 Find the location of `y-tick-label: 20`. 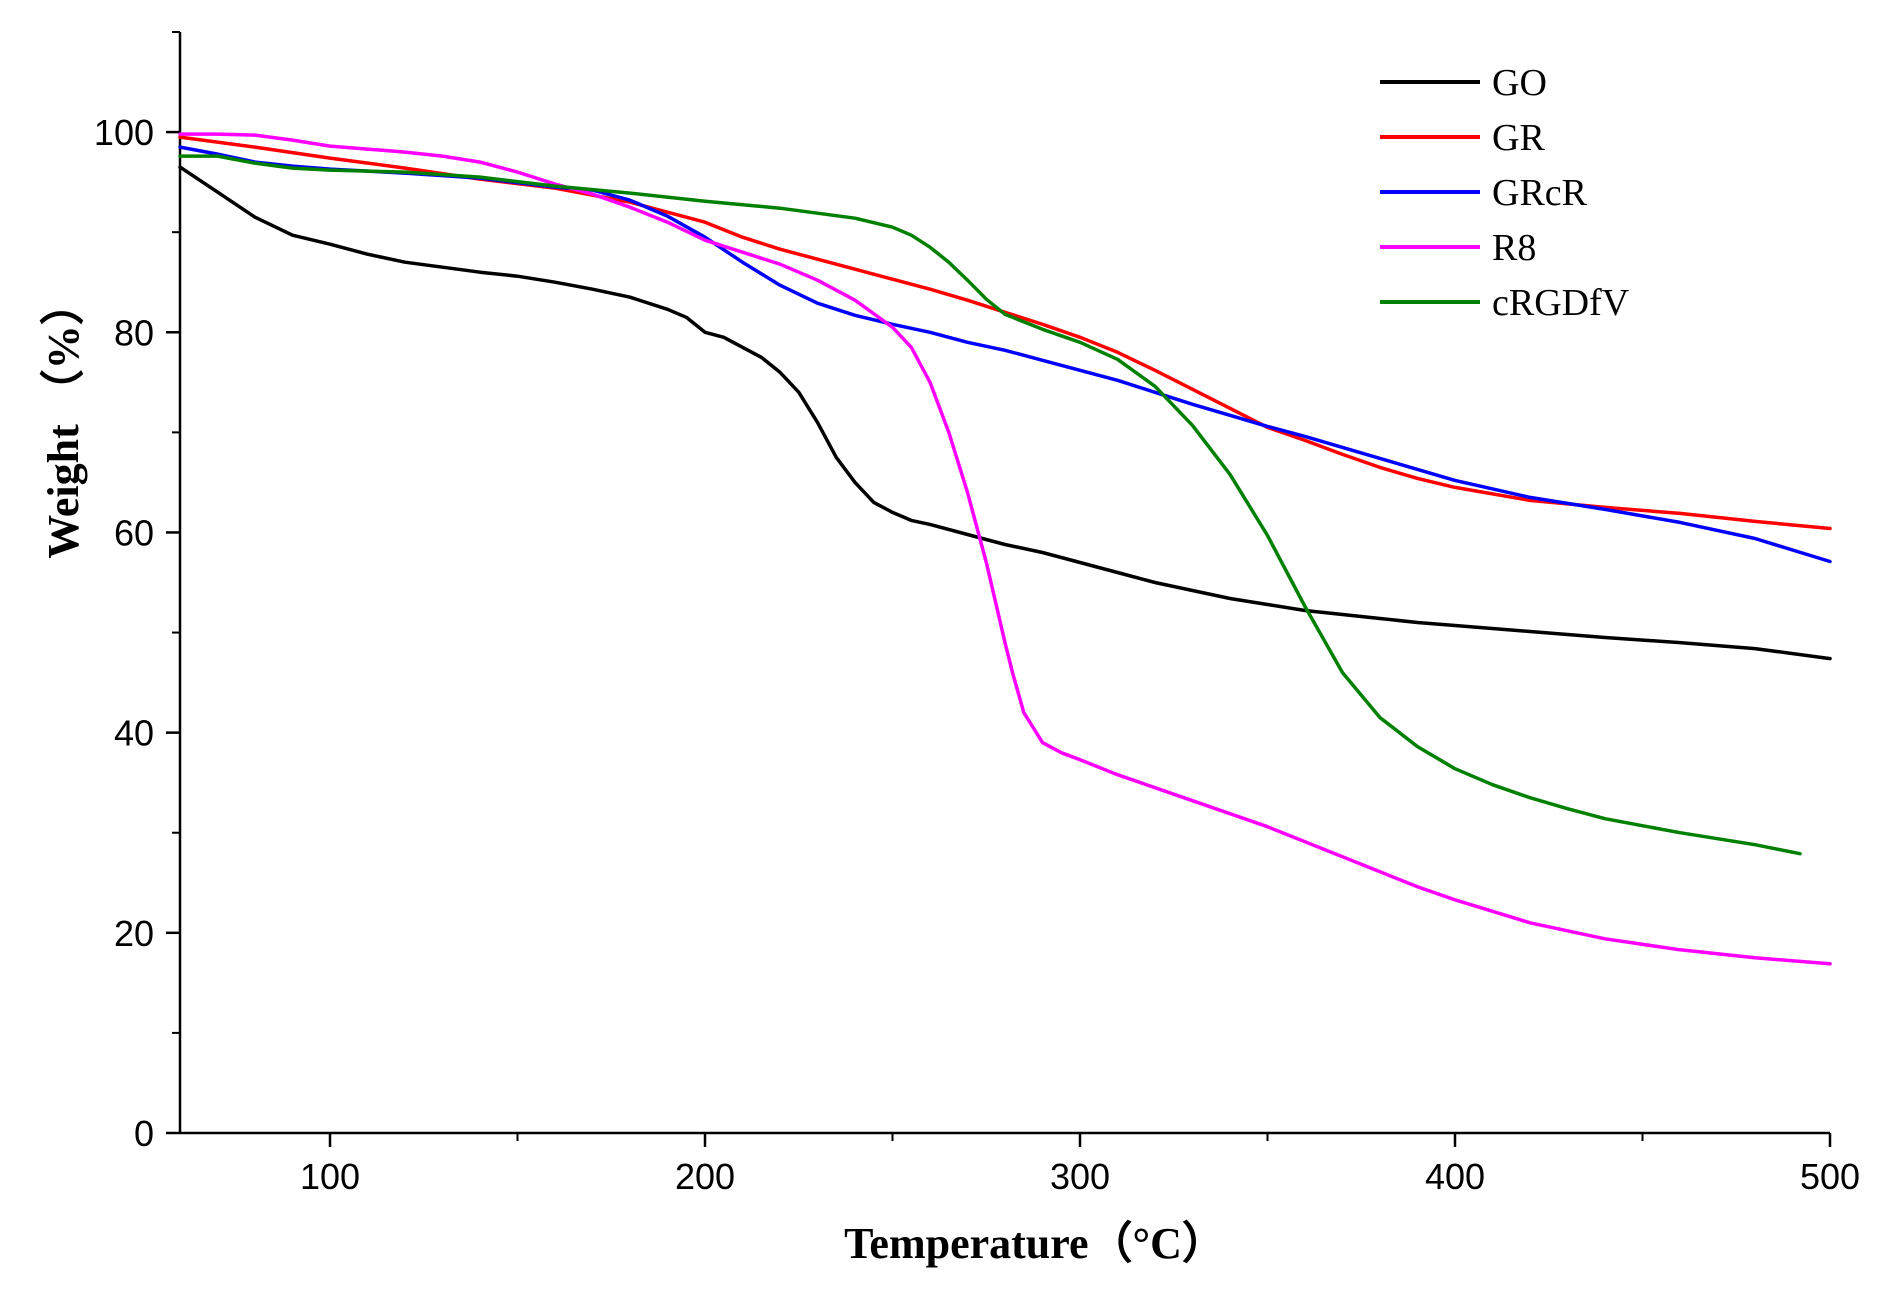

y-tick-label: 20 is located at coordinates (134, 933).